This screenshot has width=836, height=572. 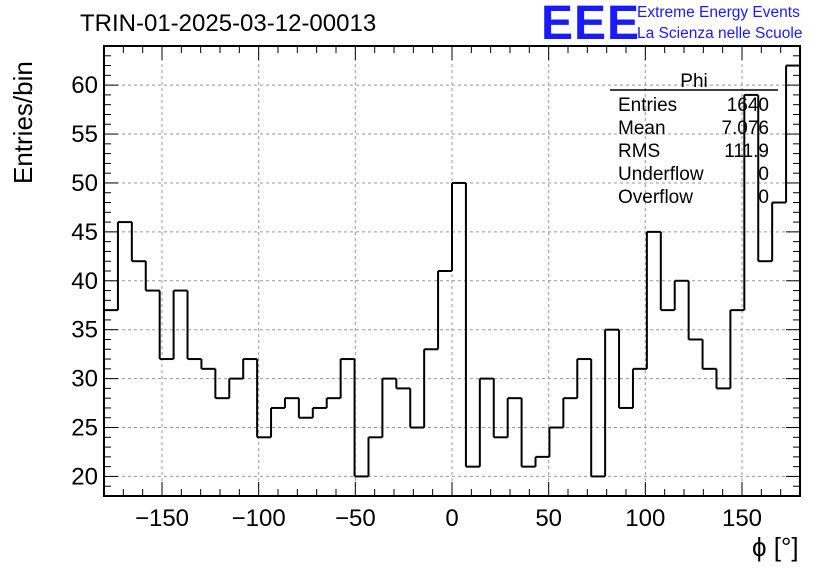 What do you see at coordinates (84, 379) in the screenshot?
I see `y-tick-label: 30` at bounding box center [84, 379].